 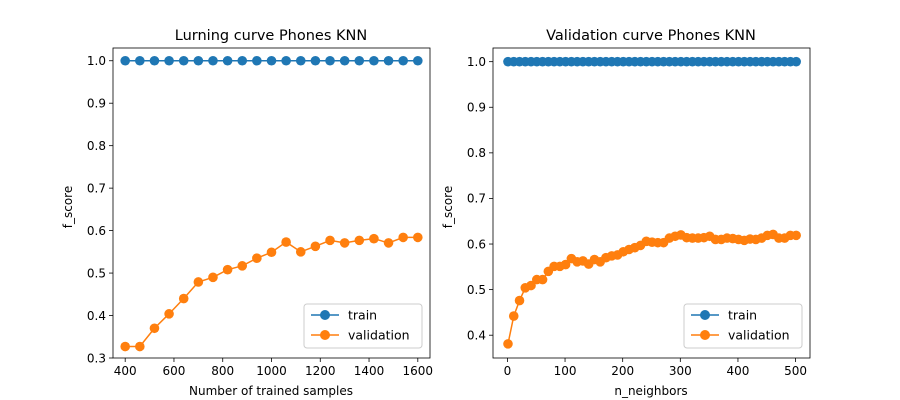 What do you see at coordinates (320, 371) in the screenshot?
I see `x-tick-label: 1200` at bounding box center [320, 371].